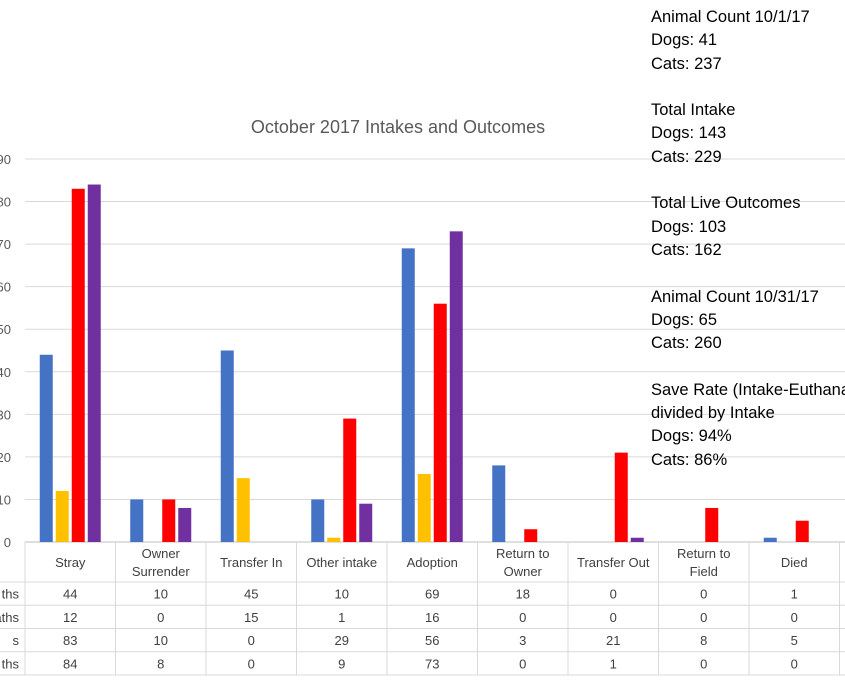 The height and width of the screenshot is (684, 845). I want to click on y-tick-label: 20, so click(5, 457).